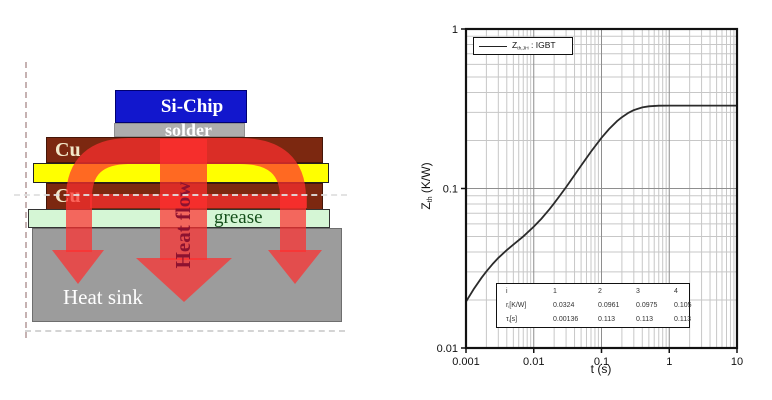  What do you see at coordinates (609, 305) in the screenshot?
I see `r-value-2: 0.0961` at bounding box center [609, 305].